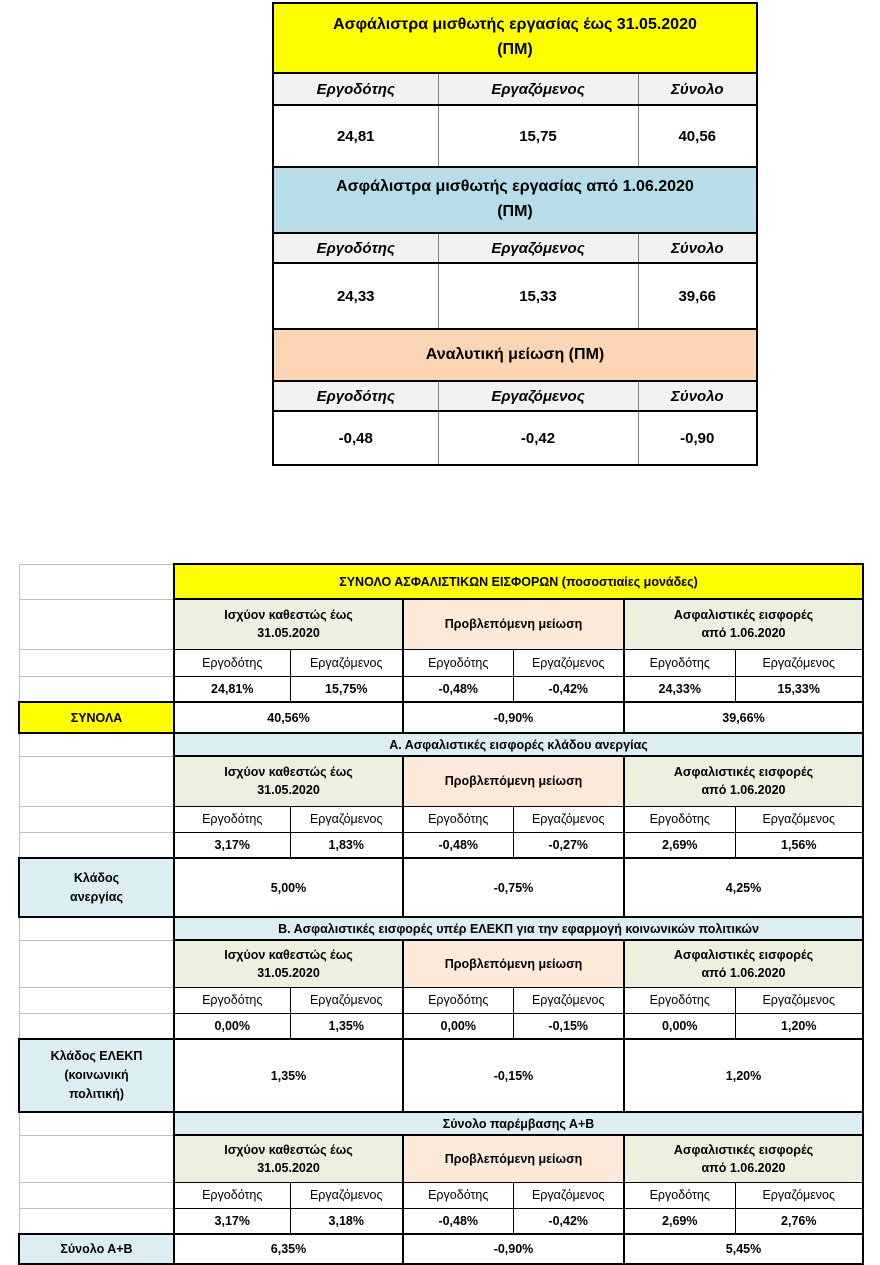 The height and width of the screenshot is (1265, 880). What do you see at coordinates (346, 1221) in the screenshot?
I see `value-cell: 3,18%` at bounding box center [346, 1221].